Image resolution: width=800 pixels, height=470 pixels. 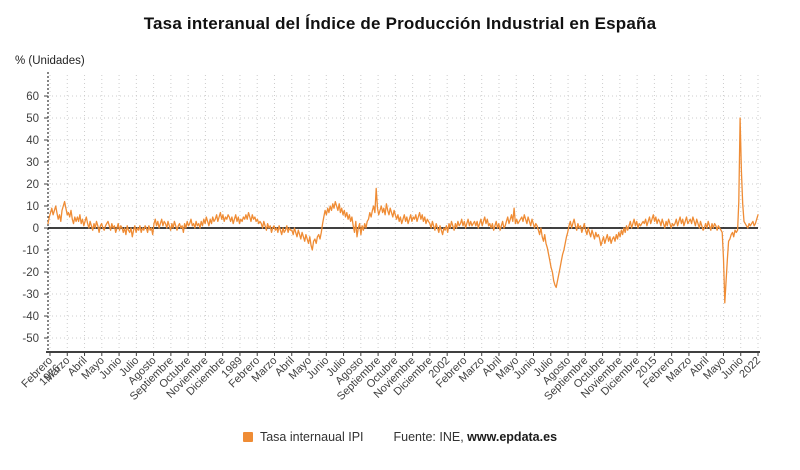 I want to click on svg-text: 20, so click(x=32, y=185).